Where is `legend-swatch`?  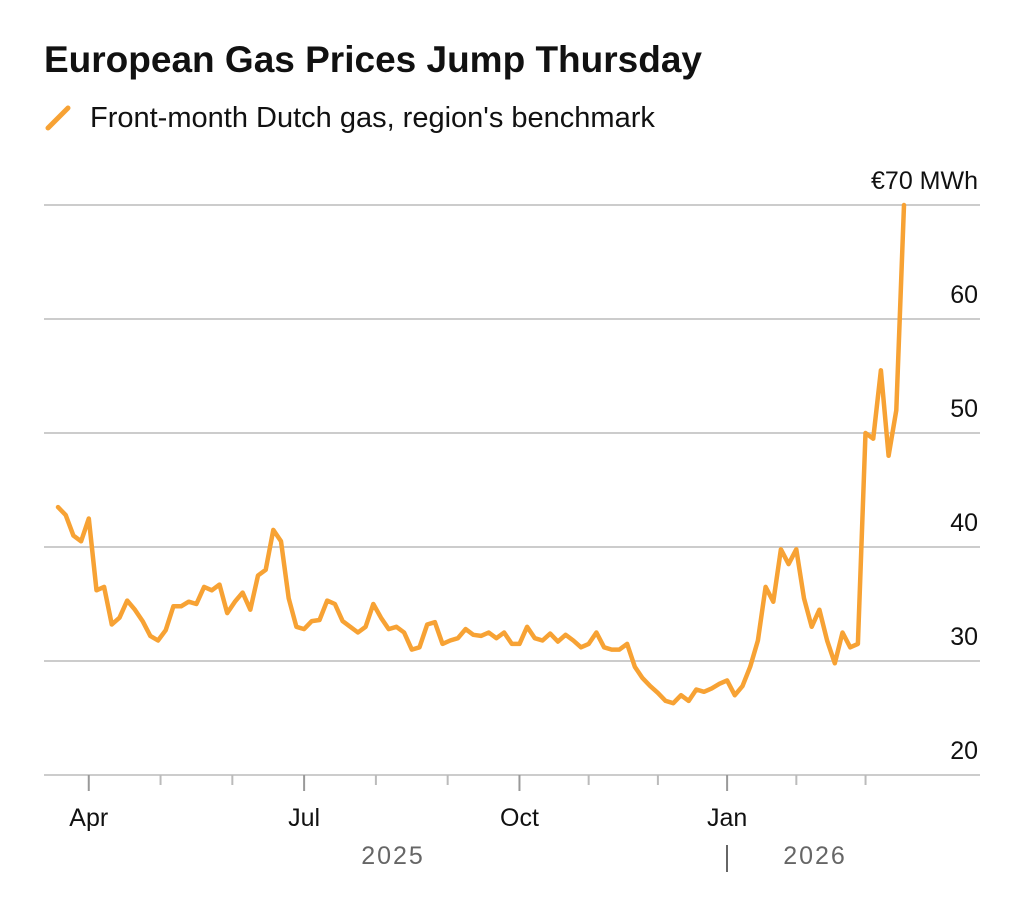 legend-swatch is located at coordinates (58, 118).